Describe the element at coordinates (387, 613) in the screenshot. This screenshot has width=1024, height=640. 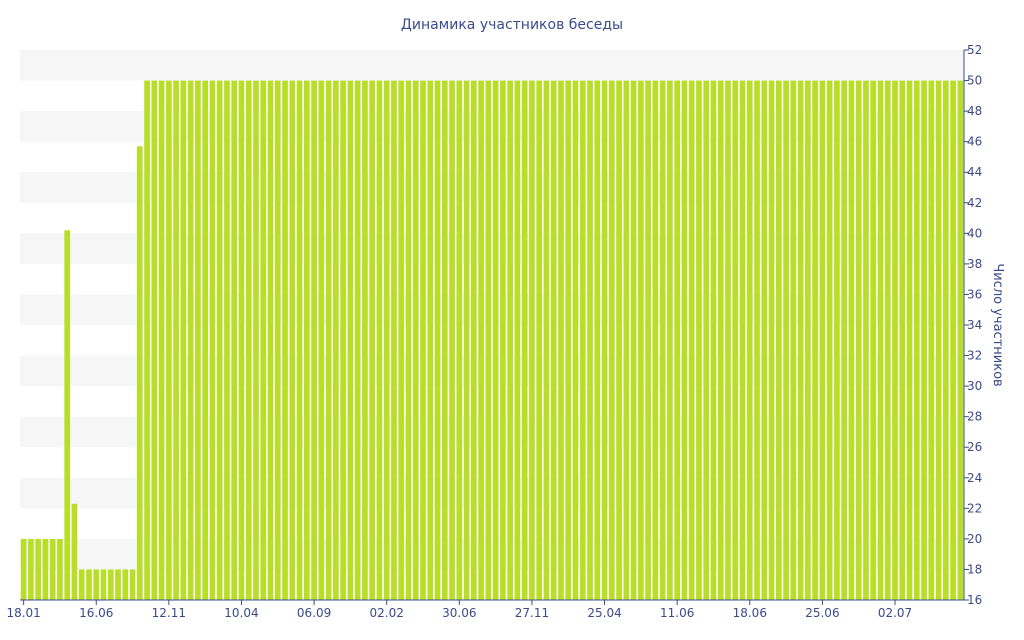
I see `x-tick-label: 02.02` at that location.